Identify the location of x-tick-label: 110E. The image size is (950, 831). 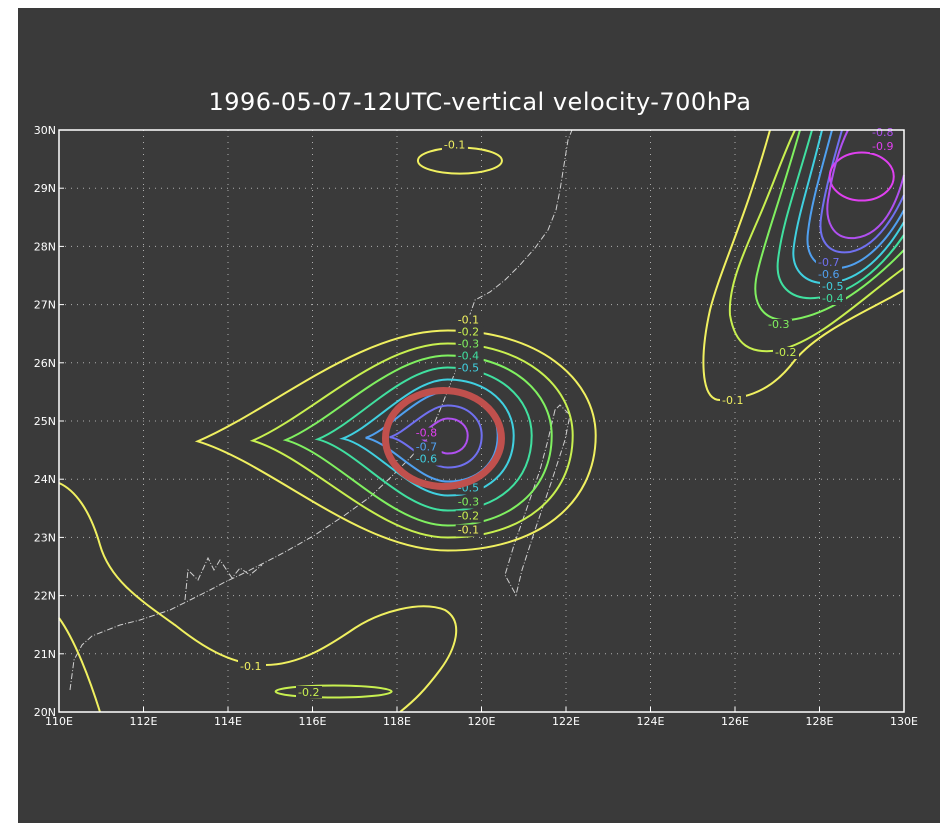
(59, 721).